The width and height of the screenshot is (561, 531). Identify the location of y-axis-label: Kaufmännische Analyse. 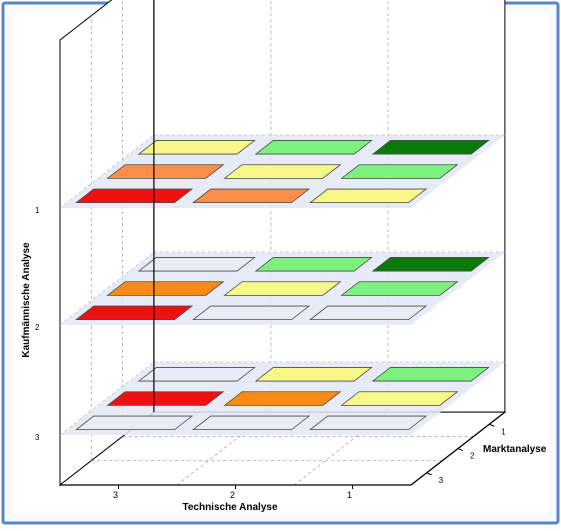
(26, 300).